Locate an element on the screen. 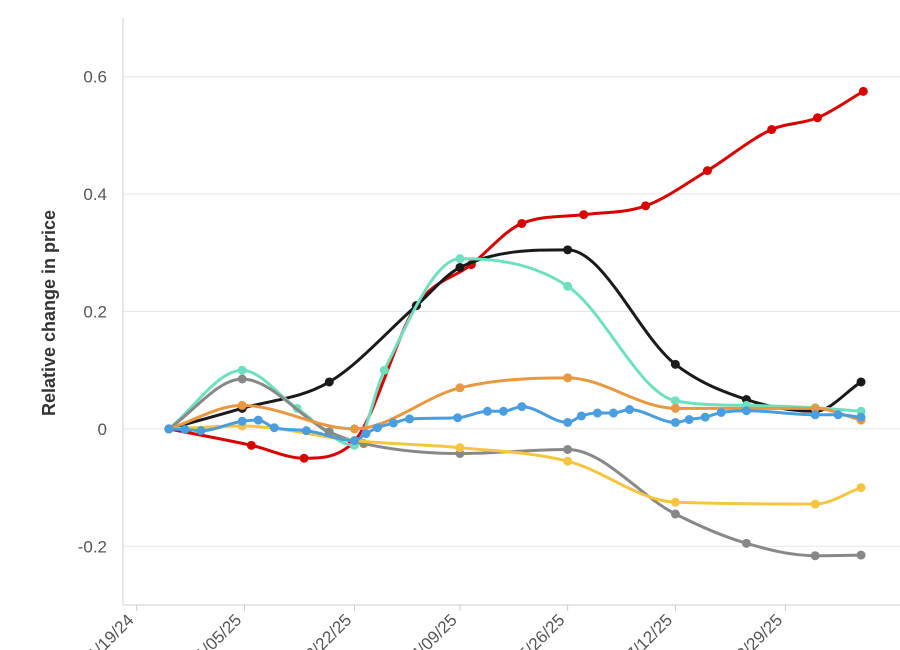 The image size is (900, 650). x-tick-label: 04/09/25 is located at coordinates (431, 630).